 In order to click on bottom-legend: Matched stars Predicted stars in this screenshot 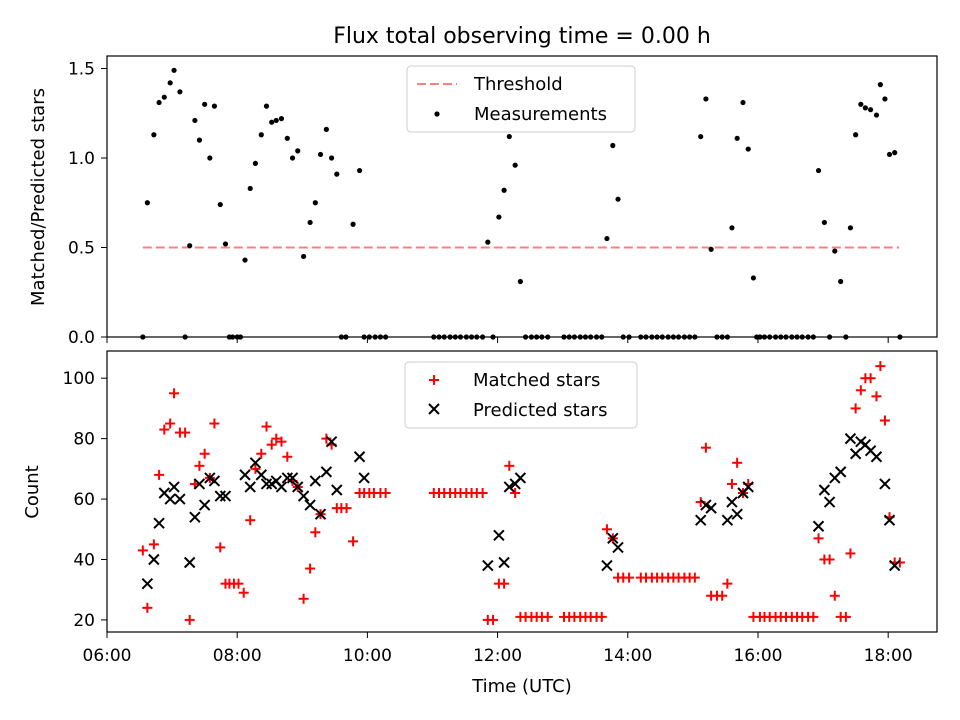, I will do `click(521, 395)`.